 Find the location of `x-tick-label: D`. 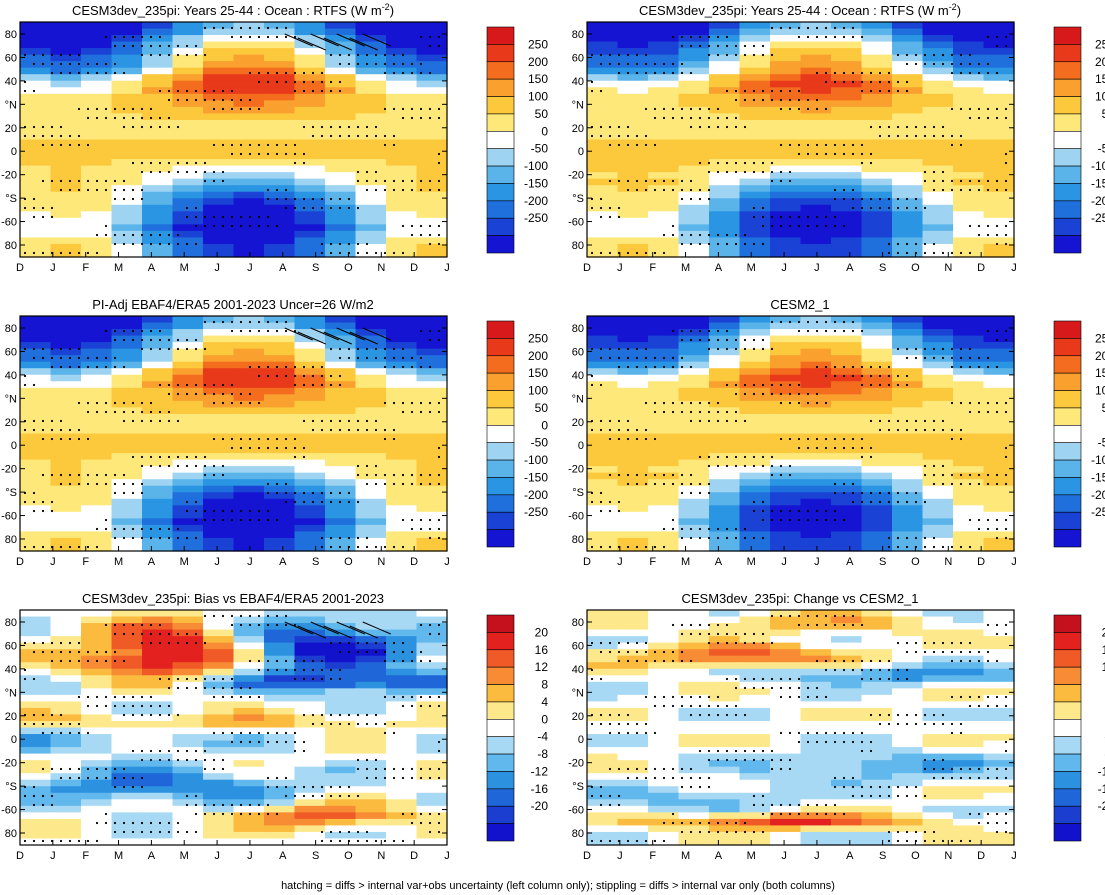

x-tick-label: D is located at coordinates (981, 562).